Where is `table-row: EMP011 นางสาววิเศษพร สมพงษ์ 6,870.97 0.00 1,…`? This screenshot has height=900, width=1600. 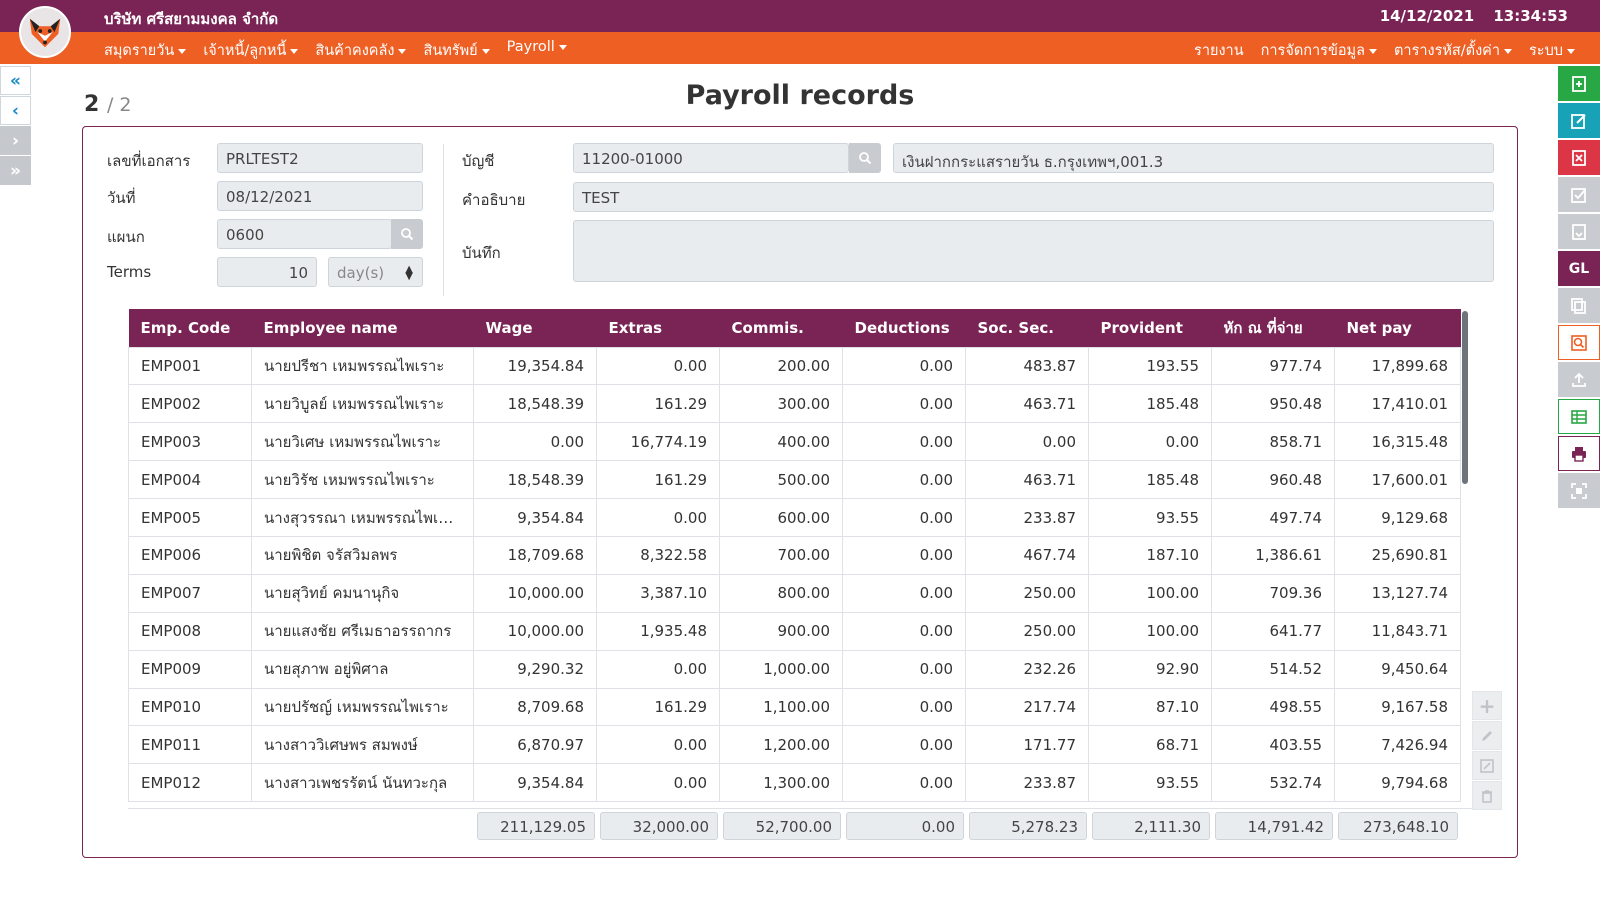
table-row: EMP011 นางสาววิเศษพร สมพงษ์ 6,870.97 0.00 1,… is located at coordinates (794, 745).